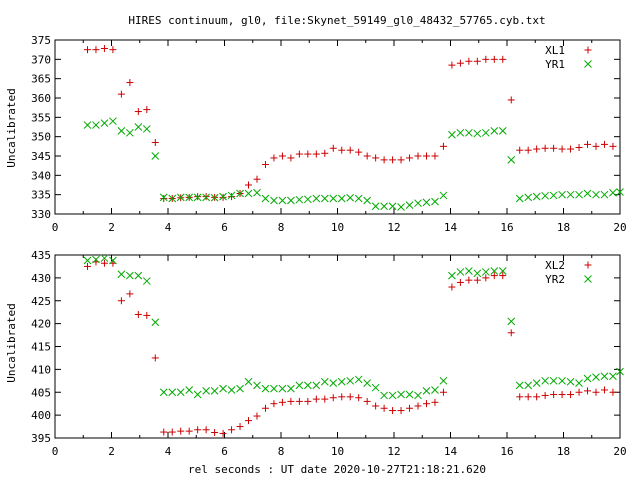 Image resolution: width=640 pixels, height=485 pixels. What do you see at coordinates (41, 98) in the screenshot?
I see `y-tick-label: 360` at bounding box center [41, 98].